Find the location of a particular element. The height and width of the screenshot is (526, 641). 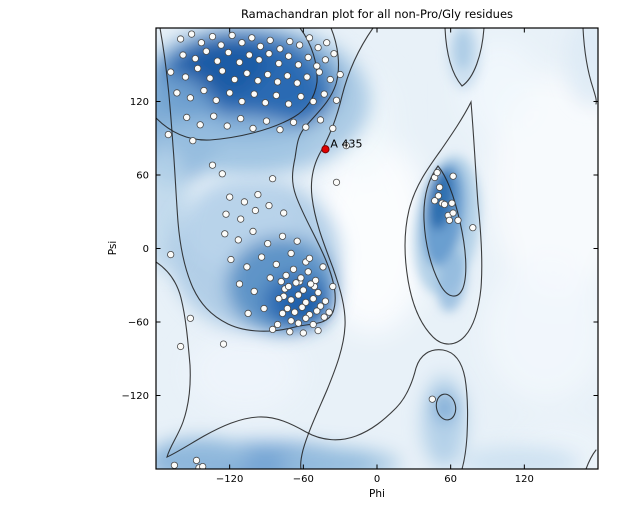

selected-residue-marker: A 435 is located at coordinates (341, 145).